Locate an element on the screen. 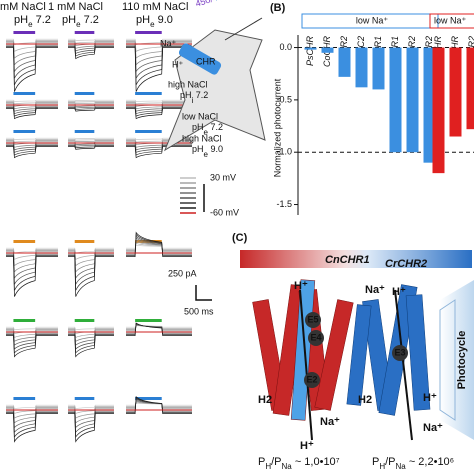 Image resolution: width=474 pixels, height=474 pixels. scale-label: 500 ms is located at coordinates (199, 311).